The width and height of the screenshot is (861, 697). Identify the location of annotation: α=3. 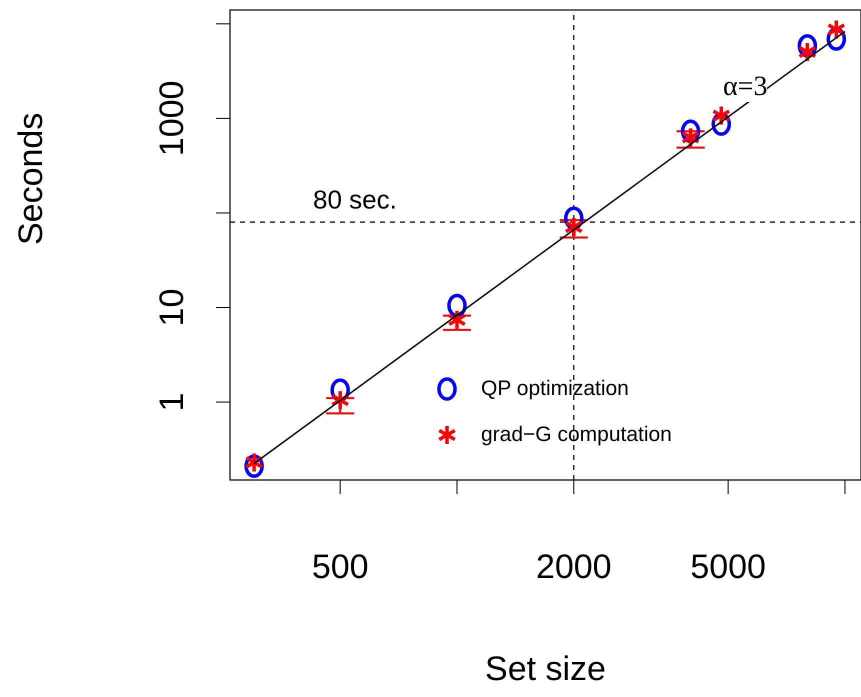
(745, 86).